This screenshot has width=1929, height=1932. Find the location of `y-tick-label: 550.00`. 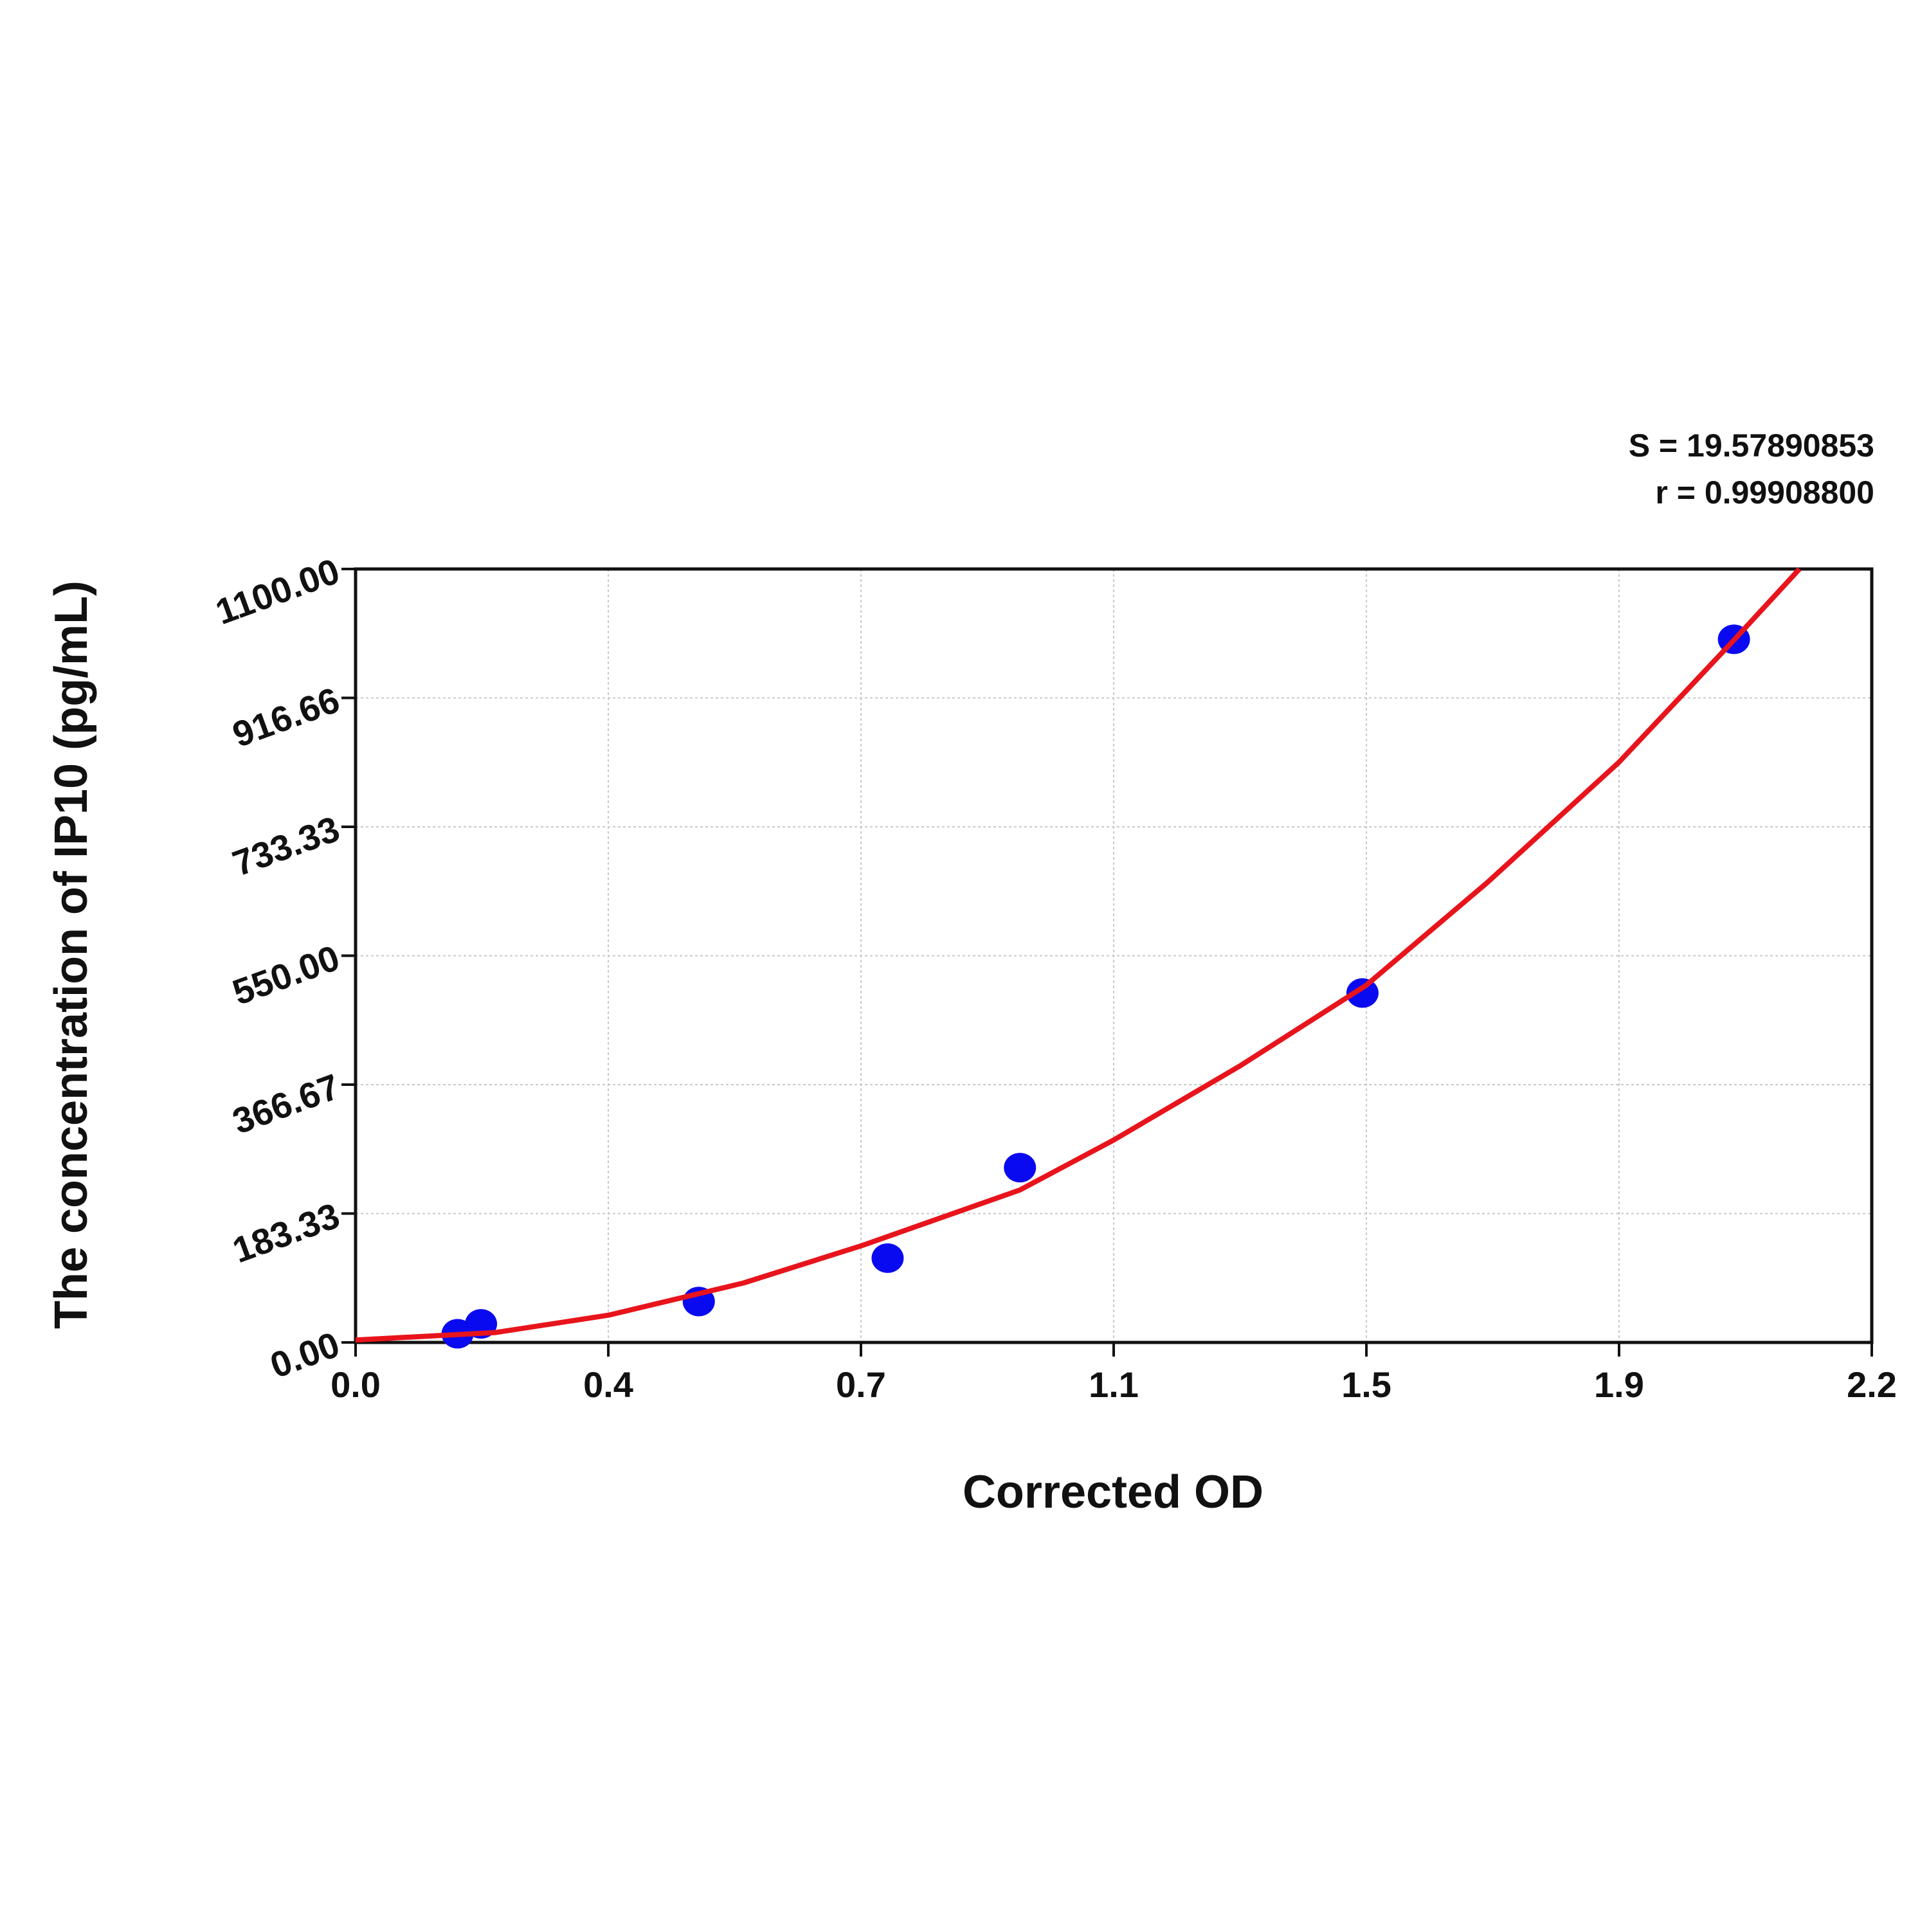

y-tick-label: 550.00 is located at coordinates (285, 975).